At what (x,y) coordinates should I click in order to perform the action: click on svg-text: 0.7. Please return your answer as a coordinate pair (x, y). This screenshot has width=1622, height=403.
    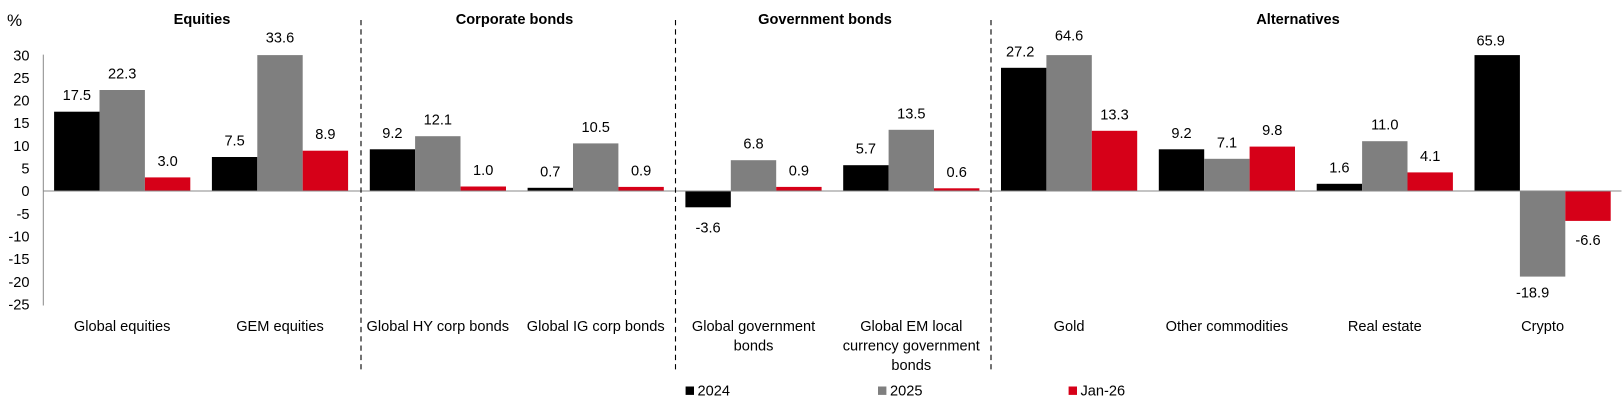
    Looking at the image, I should click on (550, 172).